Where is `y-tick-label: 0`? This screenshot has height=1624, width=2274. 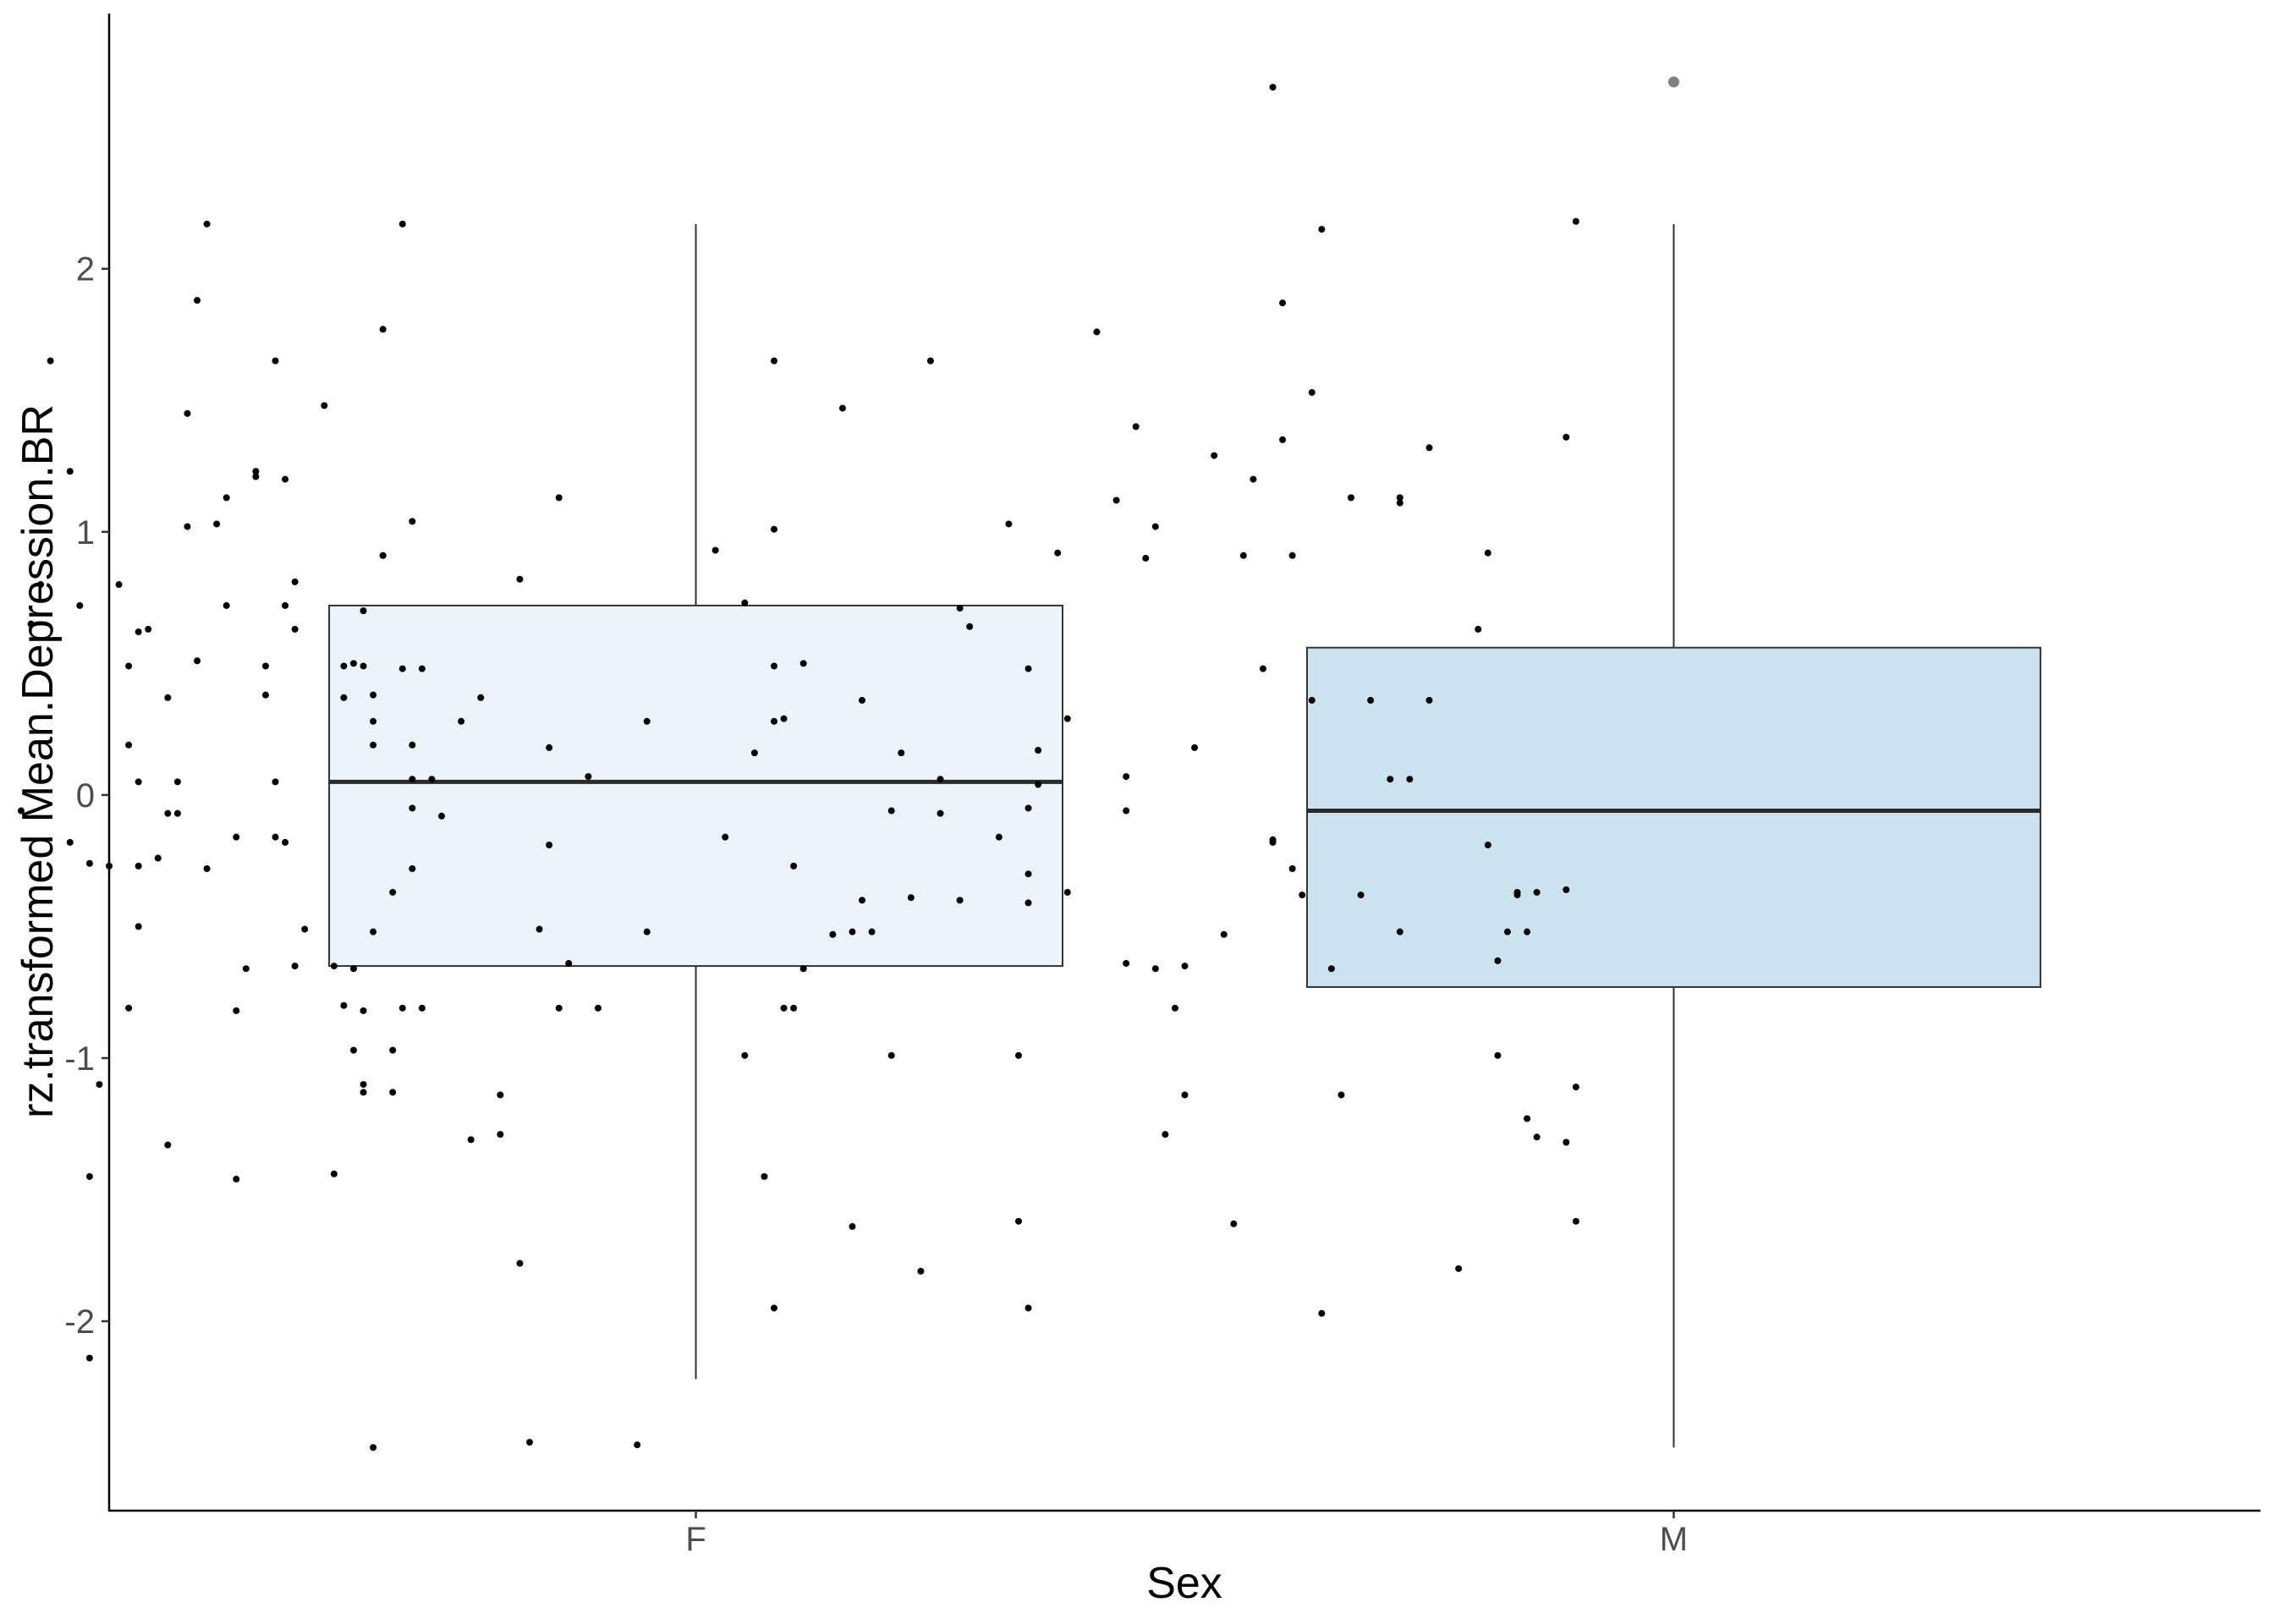 y-tick-label: 0 is located at coordinates (85, 796).